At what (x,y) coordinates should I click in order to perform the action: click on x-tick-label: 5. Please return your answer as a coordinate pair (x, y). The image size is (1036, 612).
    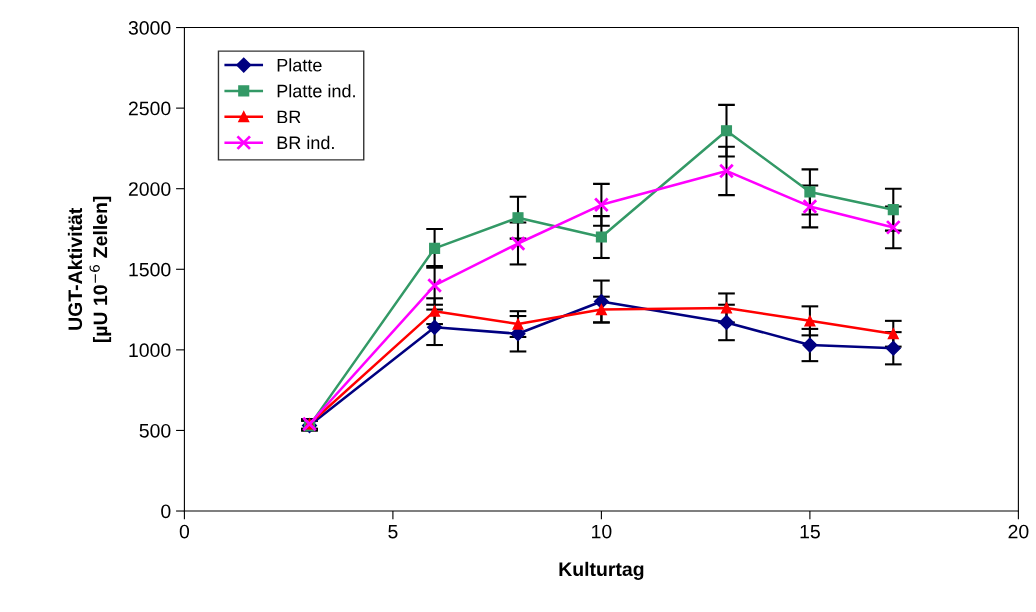
    Looking at the image, I should click on (393, 531).